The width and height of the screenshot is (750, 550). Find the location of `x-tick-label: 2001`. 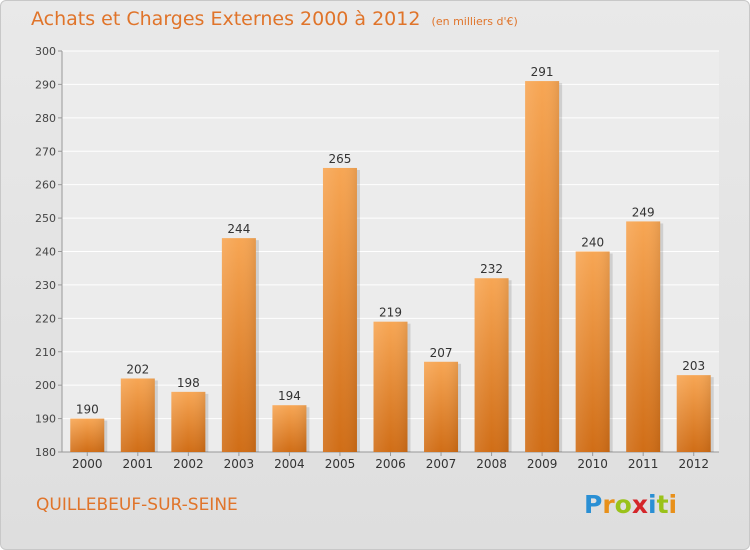

x-tick-label: 2001 is located at coordinates (138, 464).